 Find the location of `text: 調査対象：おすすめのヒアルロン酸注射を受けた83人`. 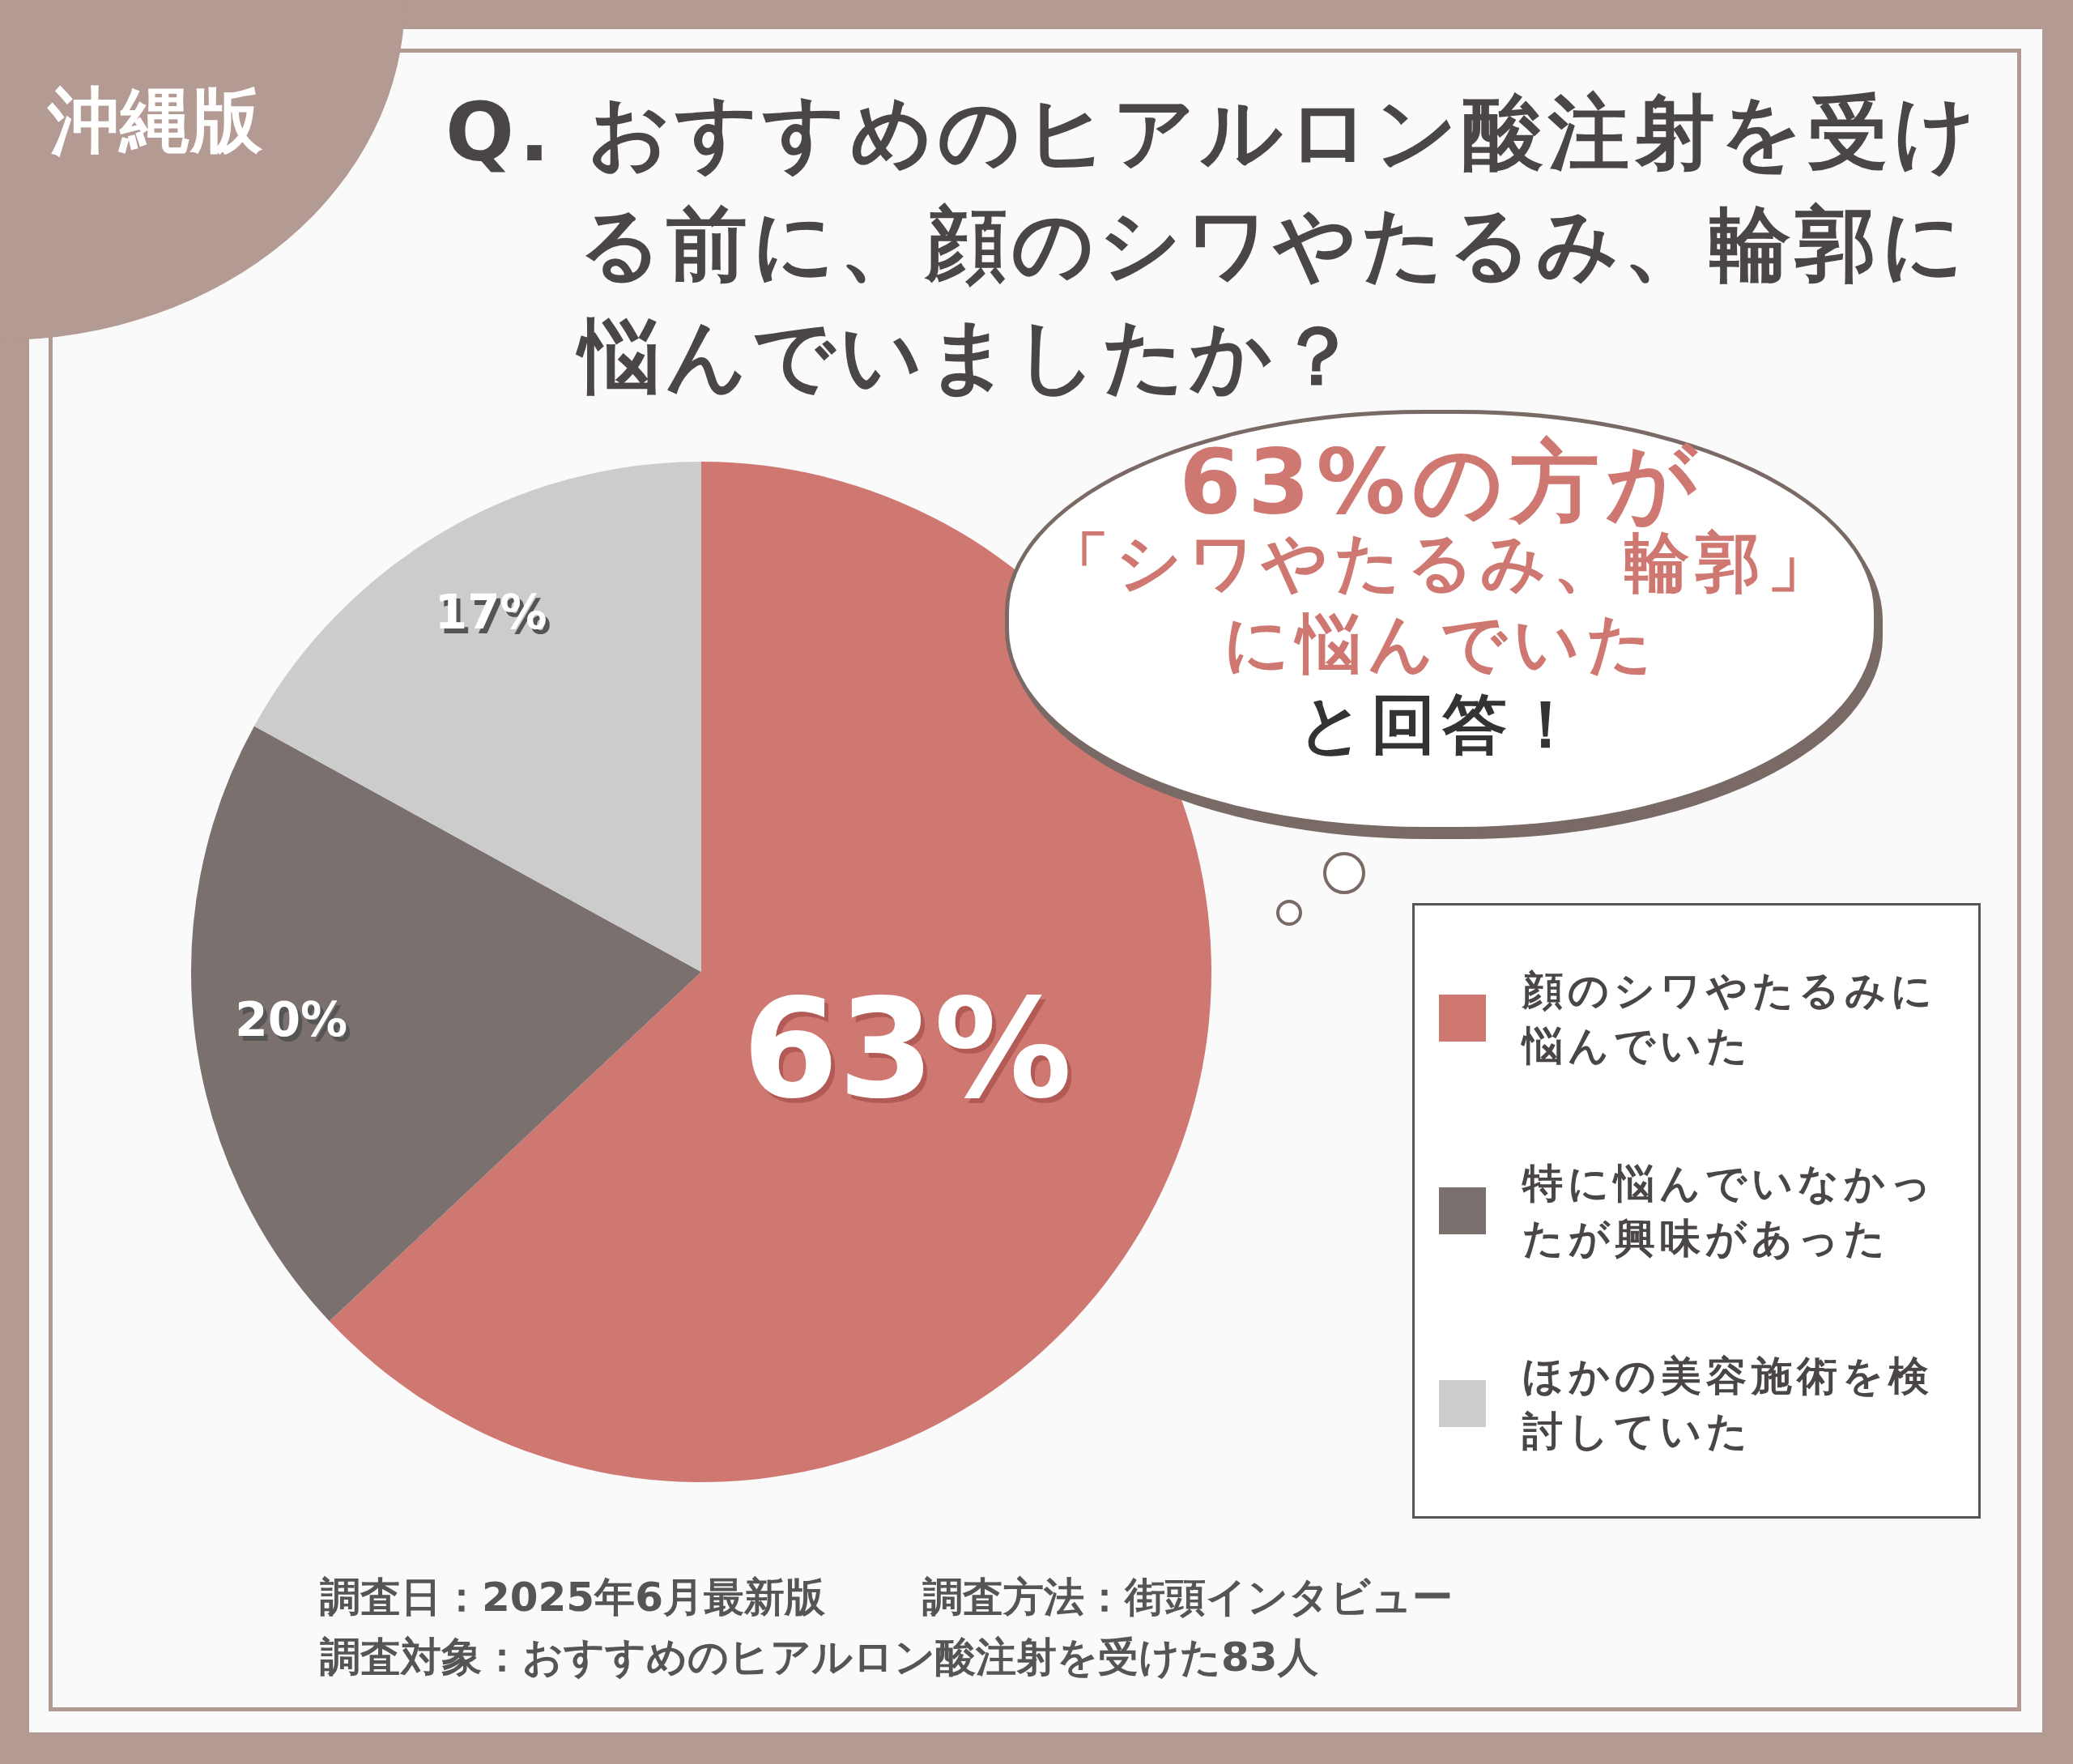

text: 調査対象：おすすめのヒアルロン酸注射を受けた83人 is located at coordinates (819, 1657).